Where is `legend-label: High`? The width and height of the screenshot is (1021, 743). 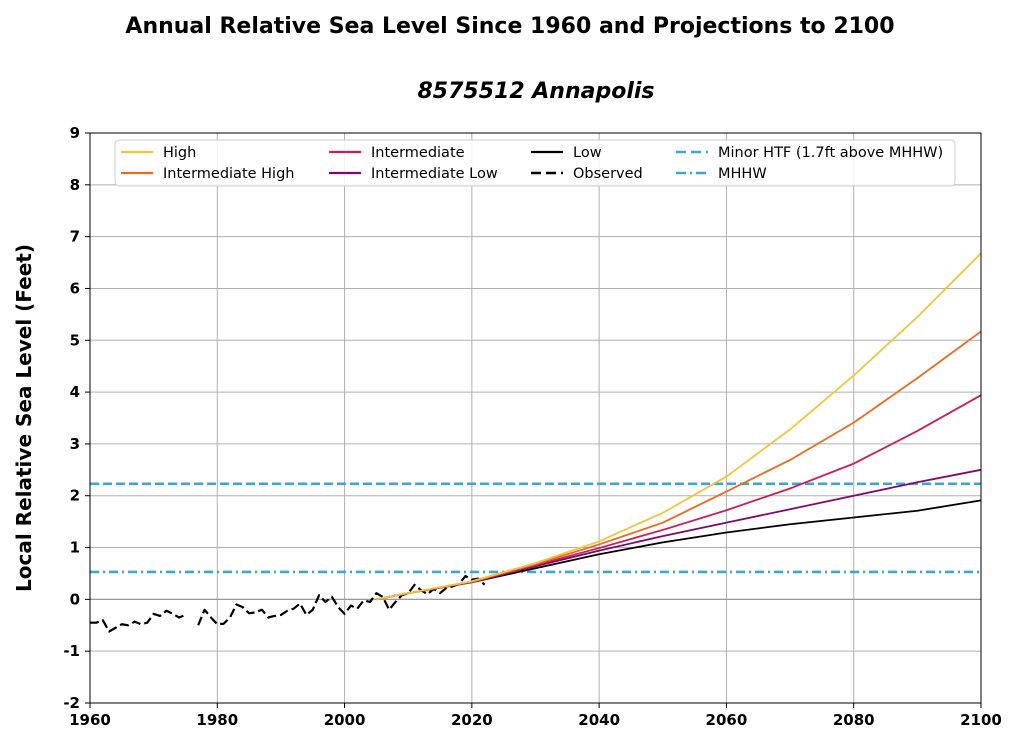
legend-label: High is located at coordinates (179, 153).